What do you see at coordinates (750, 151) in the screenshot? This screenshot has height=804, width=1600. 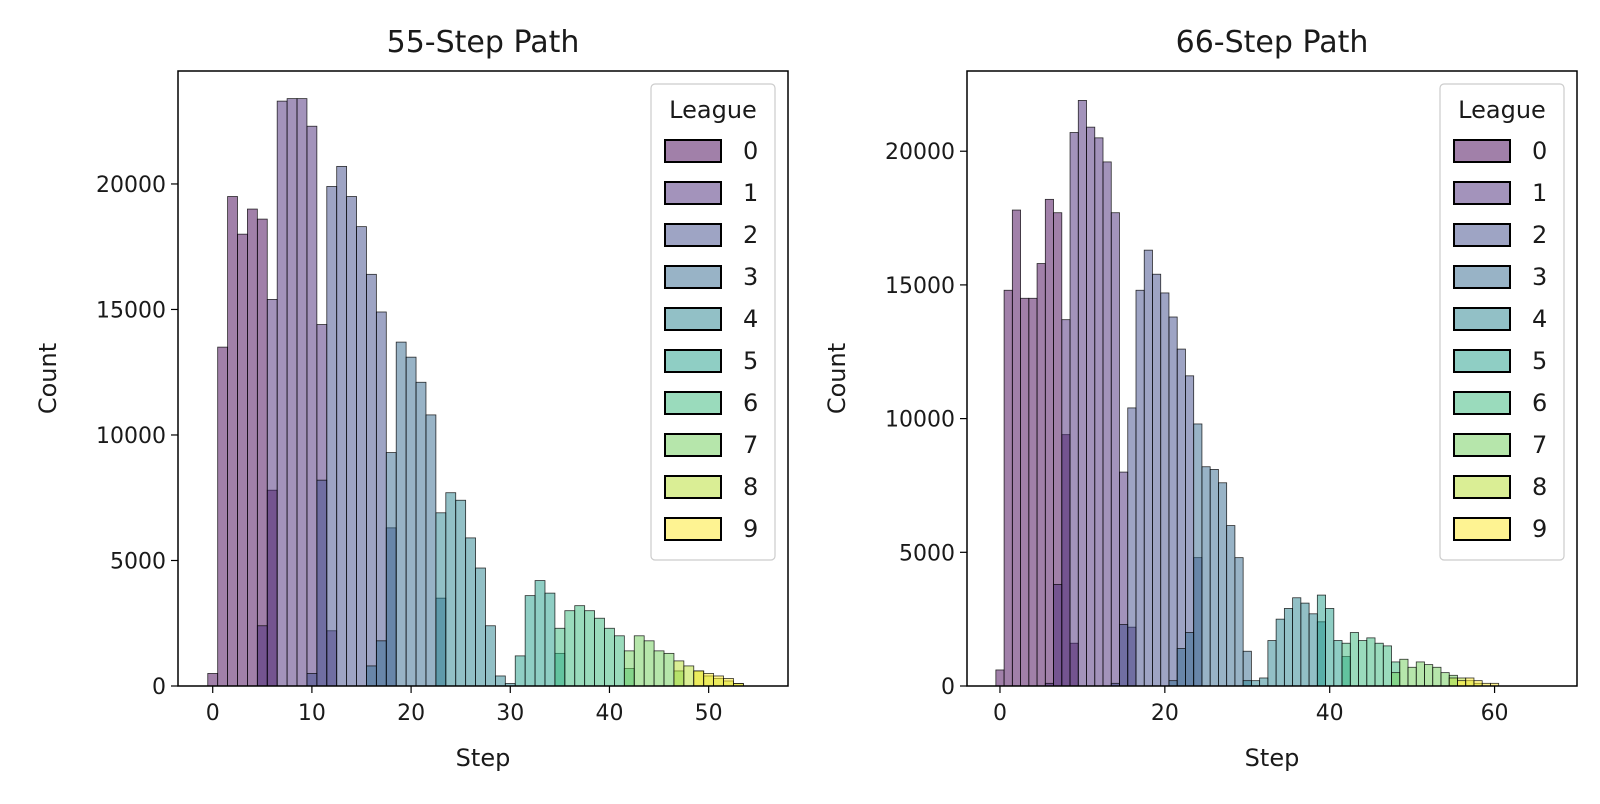 I see `legend-label-0: 0` at bounding box center [750, 151].